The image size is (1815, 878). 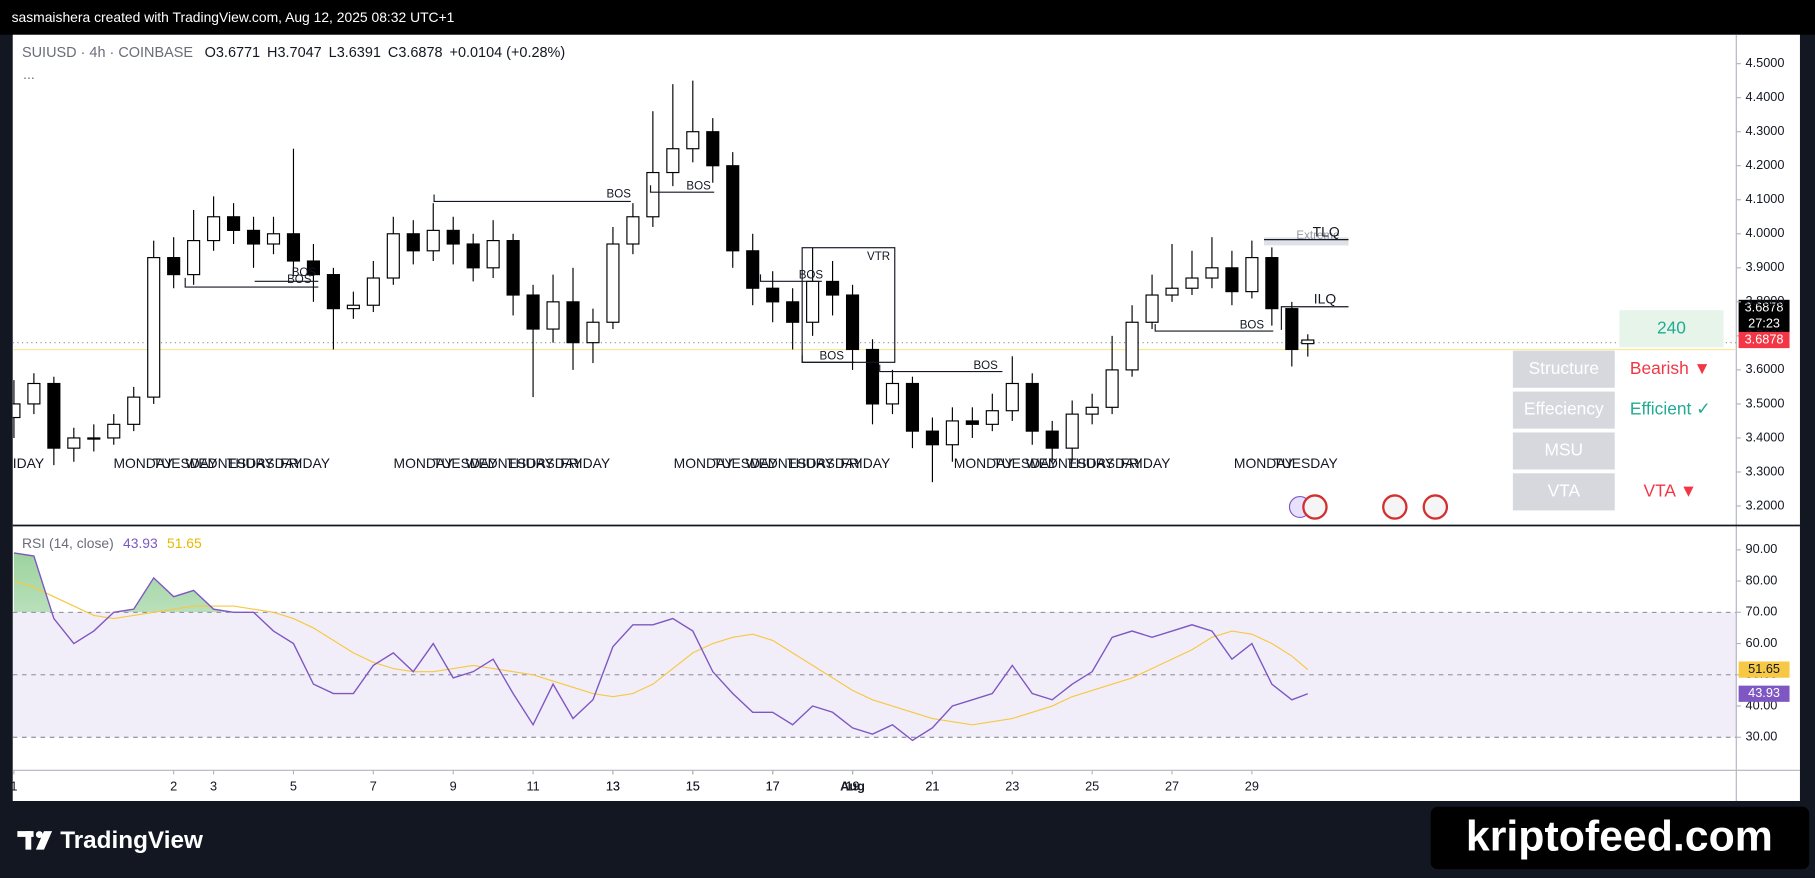 I want to click on x-tick-label: 27, so click(x=1172, y=785).